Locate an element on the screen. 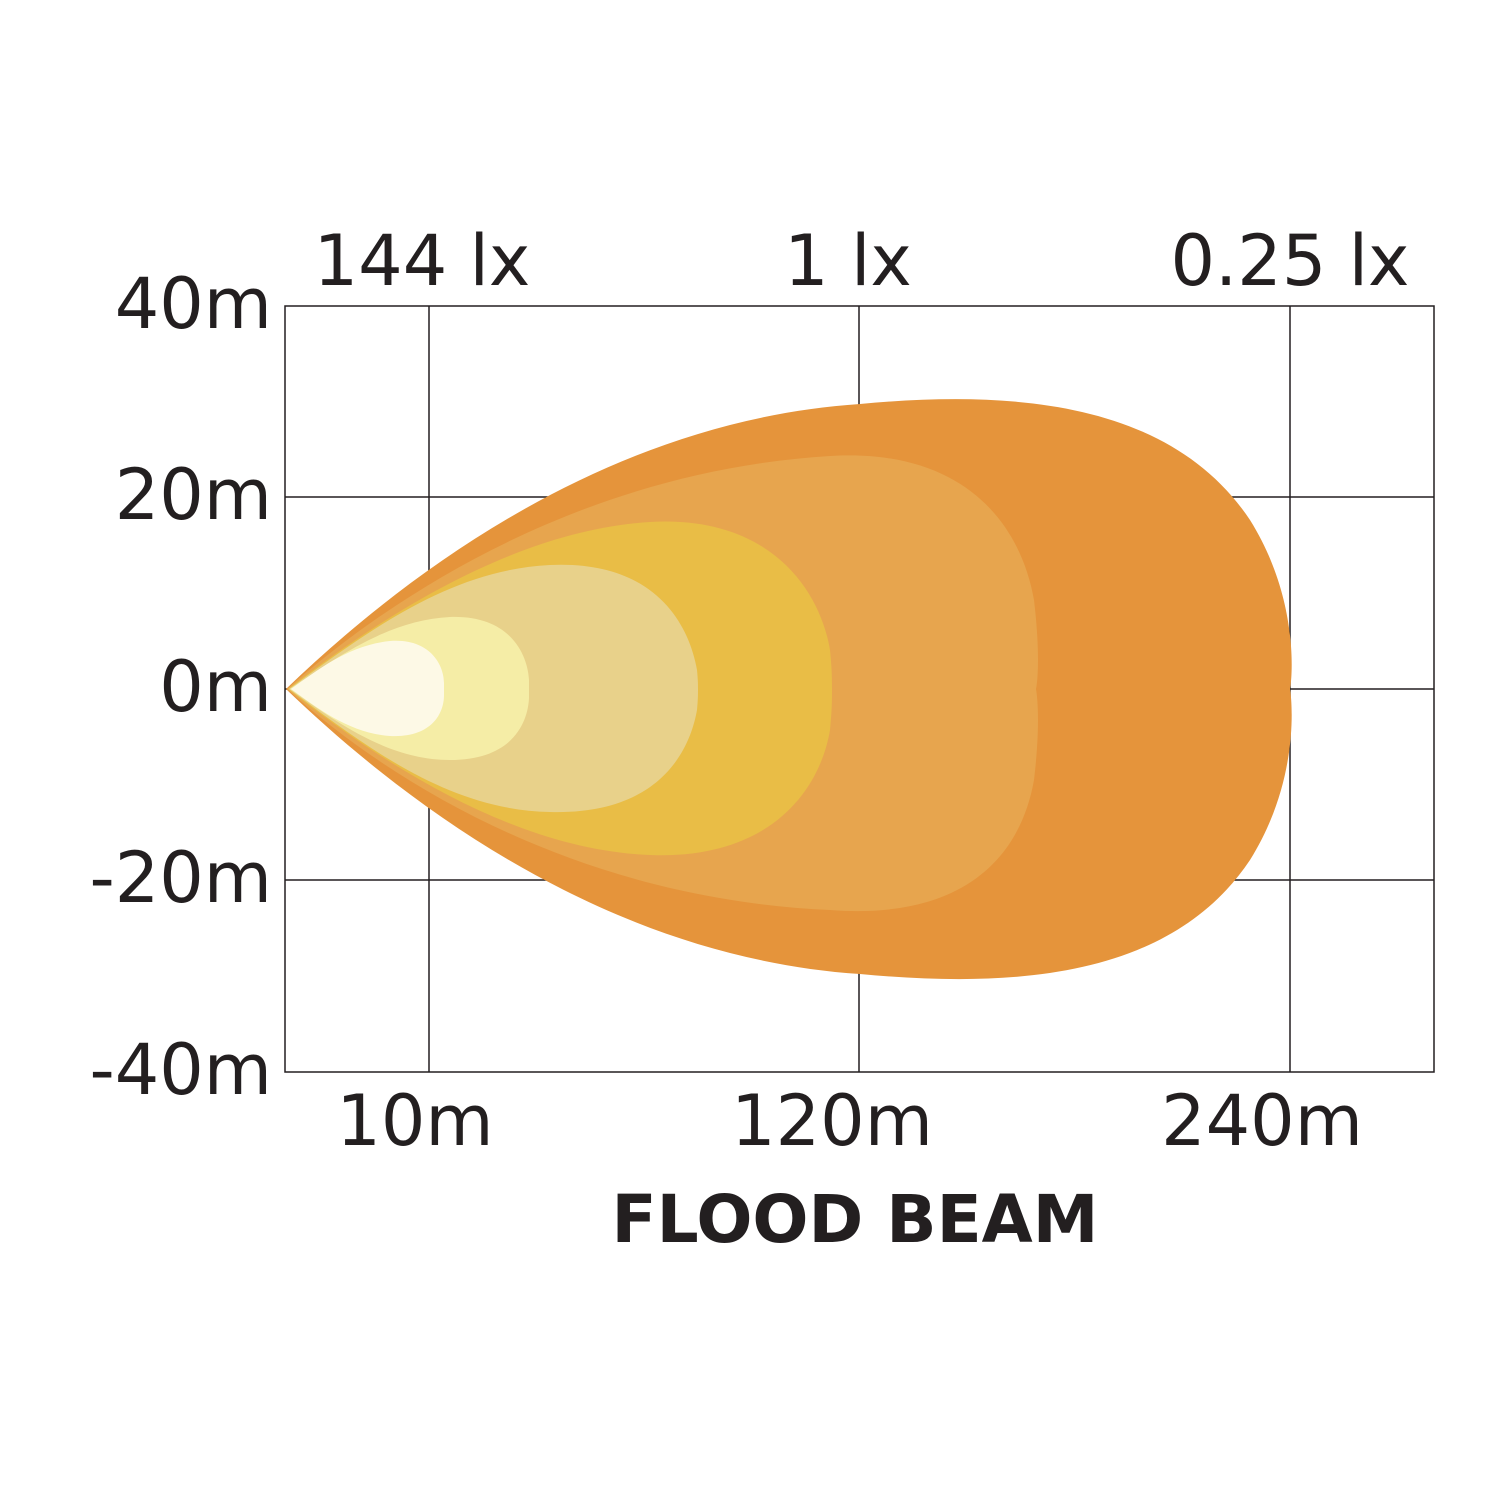  lux-labels: 144 lx 1 lx 0.25 lx is located at coordinates (862, 261).